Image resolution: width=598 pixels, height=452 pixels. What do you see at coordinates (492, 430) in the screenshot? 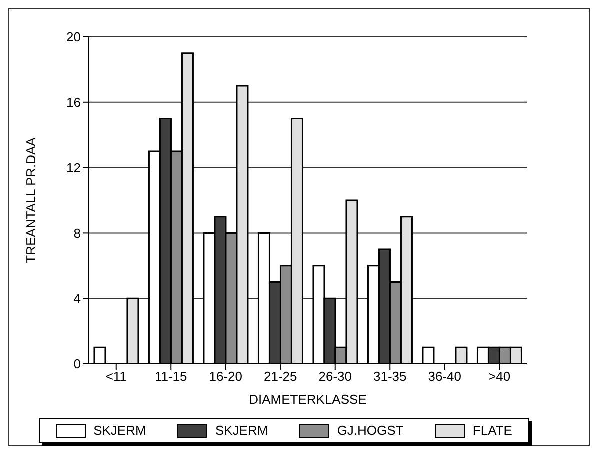
I see `legend-label: FLATE` at bounding box center [492, 430].